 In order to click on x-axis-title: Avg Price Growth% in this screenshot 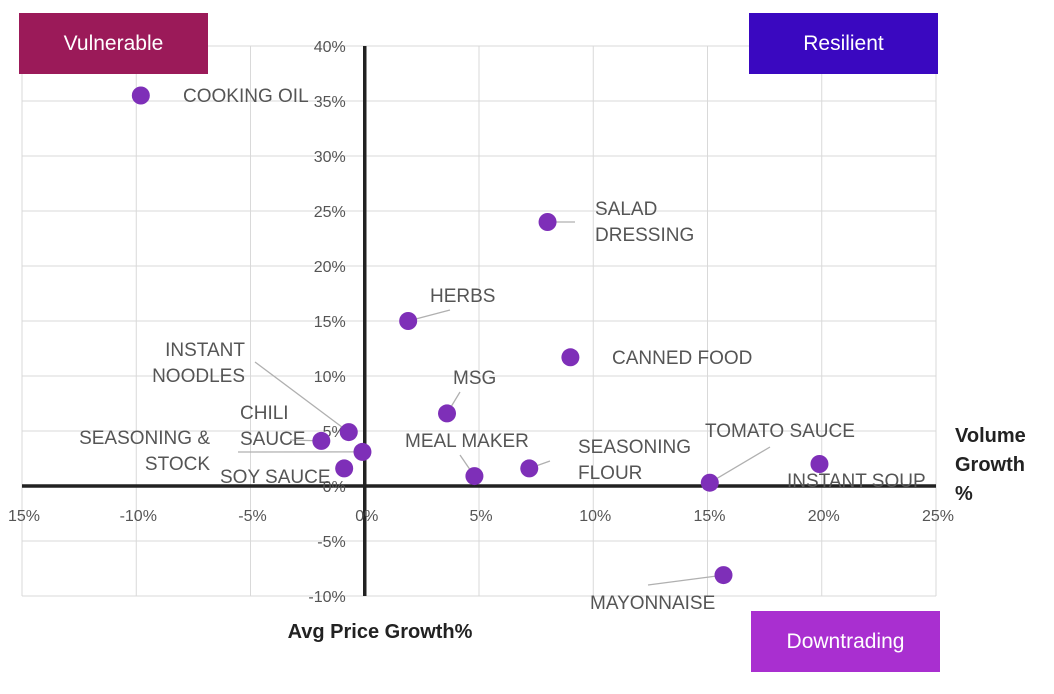, I will do `click(380, 632)`.